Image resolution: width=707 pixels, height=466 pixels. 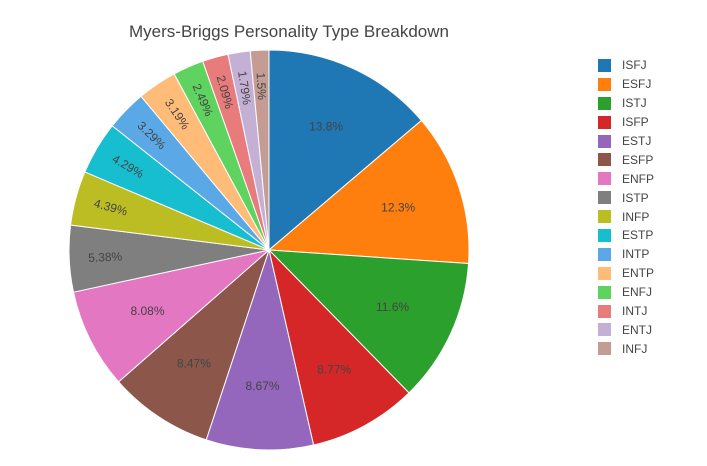 I want to click on pie-slice-esfp, so click(x=194, y=344).